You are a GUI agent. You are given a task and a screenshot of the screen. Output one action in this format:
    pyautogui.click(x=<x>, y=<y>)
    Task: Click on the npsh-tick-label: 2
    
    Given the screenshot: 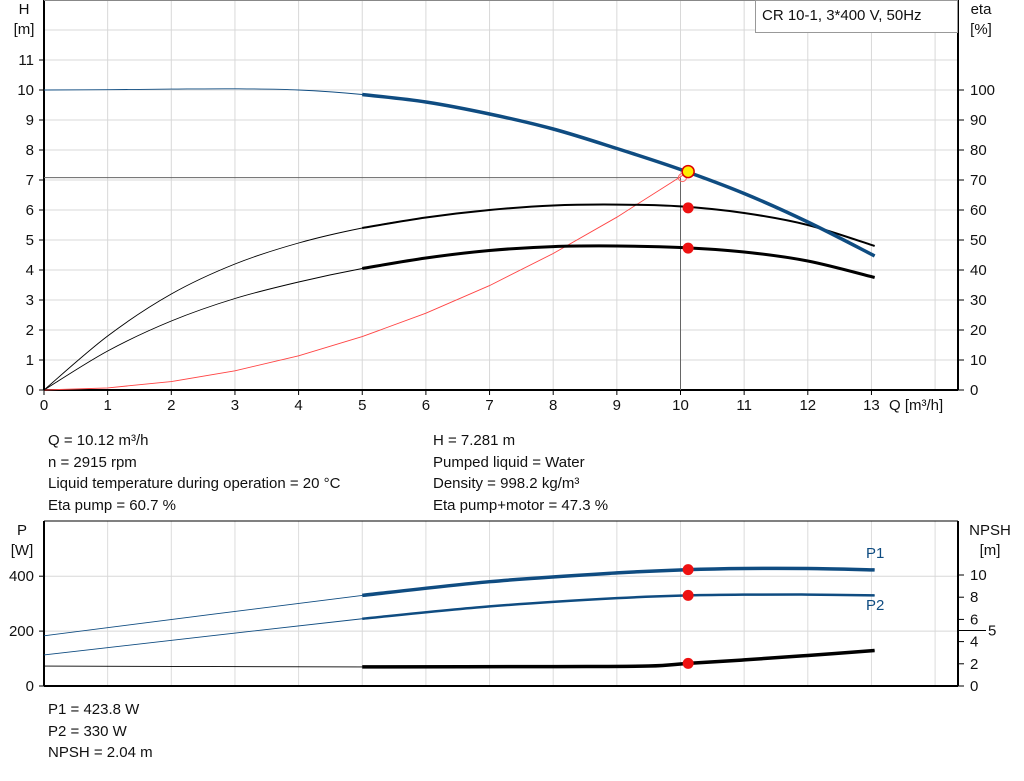 What is the action you would take?
    pyautogui.click(x=974, y=664)
    